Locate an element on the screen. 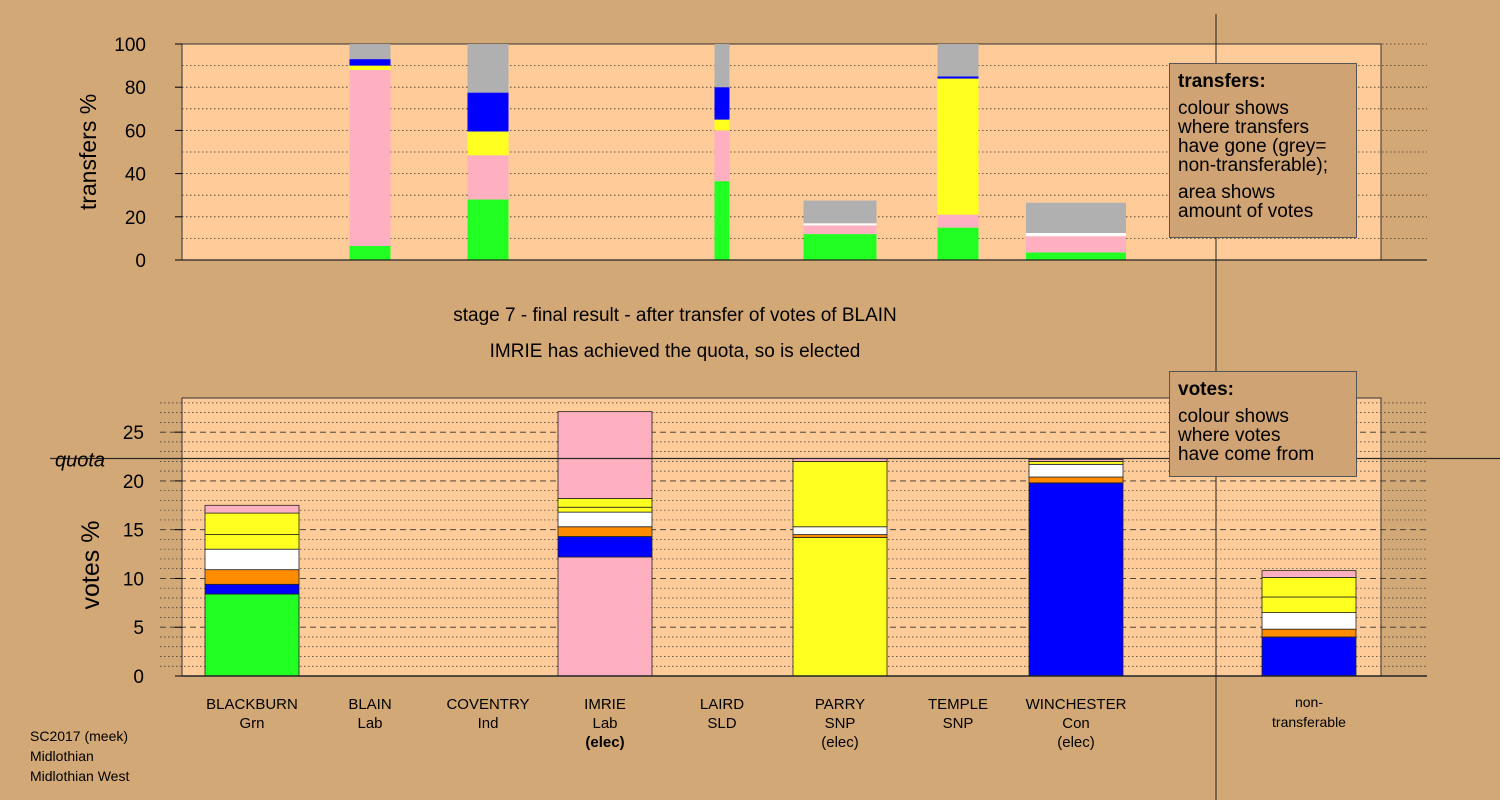 This screenshot has height=800, width=1500. candidate-name-label: BLAIN is located at coordinates (369, 704).